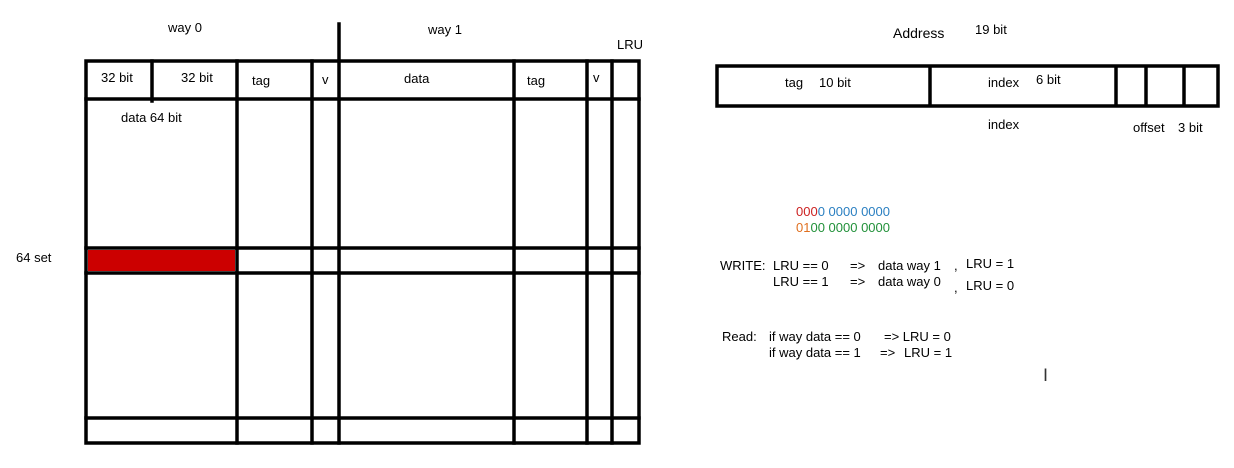 This screenshot has width=1234, height=468. Describe the element at coordinates (596, 77) in the screenshot. I see `header-v-way1: v` at that location.